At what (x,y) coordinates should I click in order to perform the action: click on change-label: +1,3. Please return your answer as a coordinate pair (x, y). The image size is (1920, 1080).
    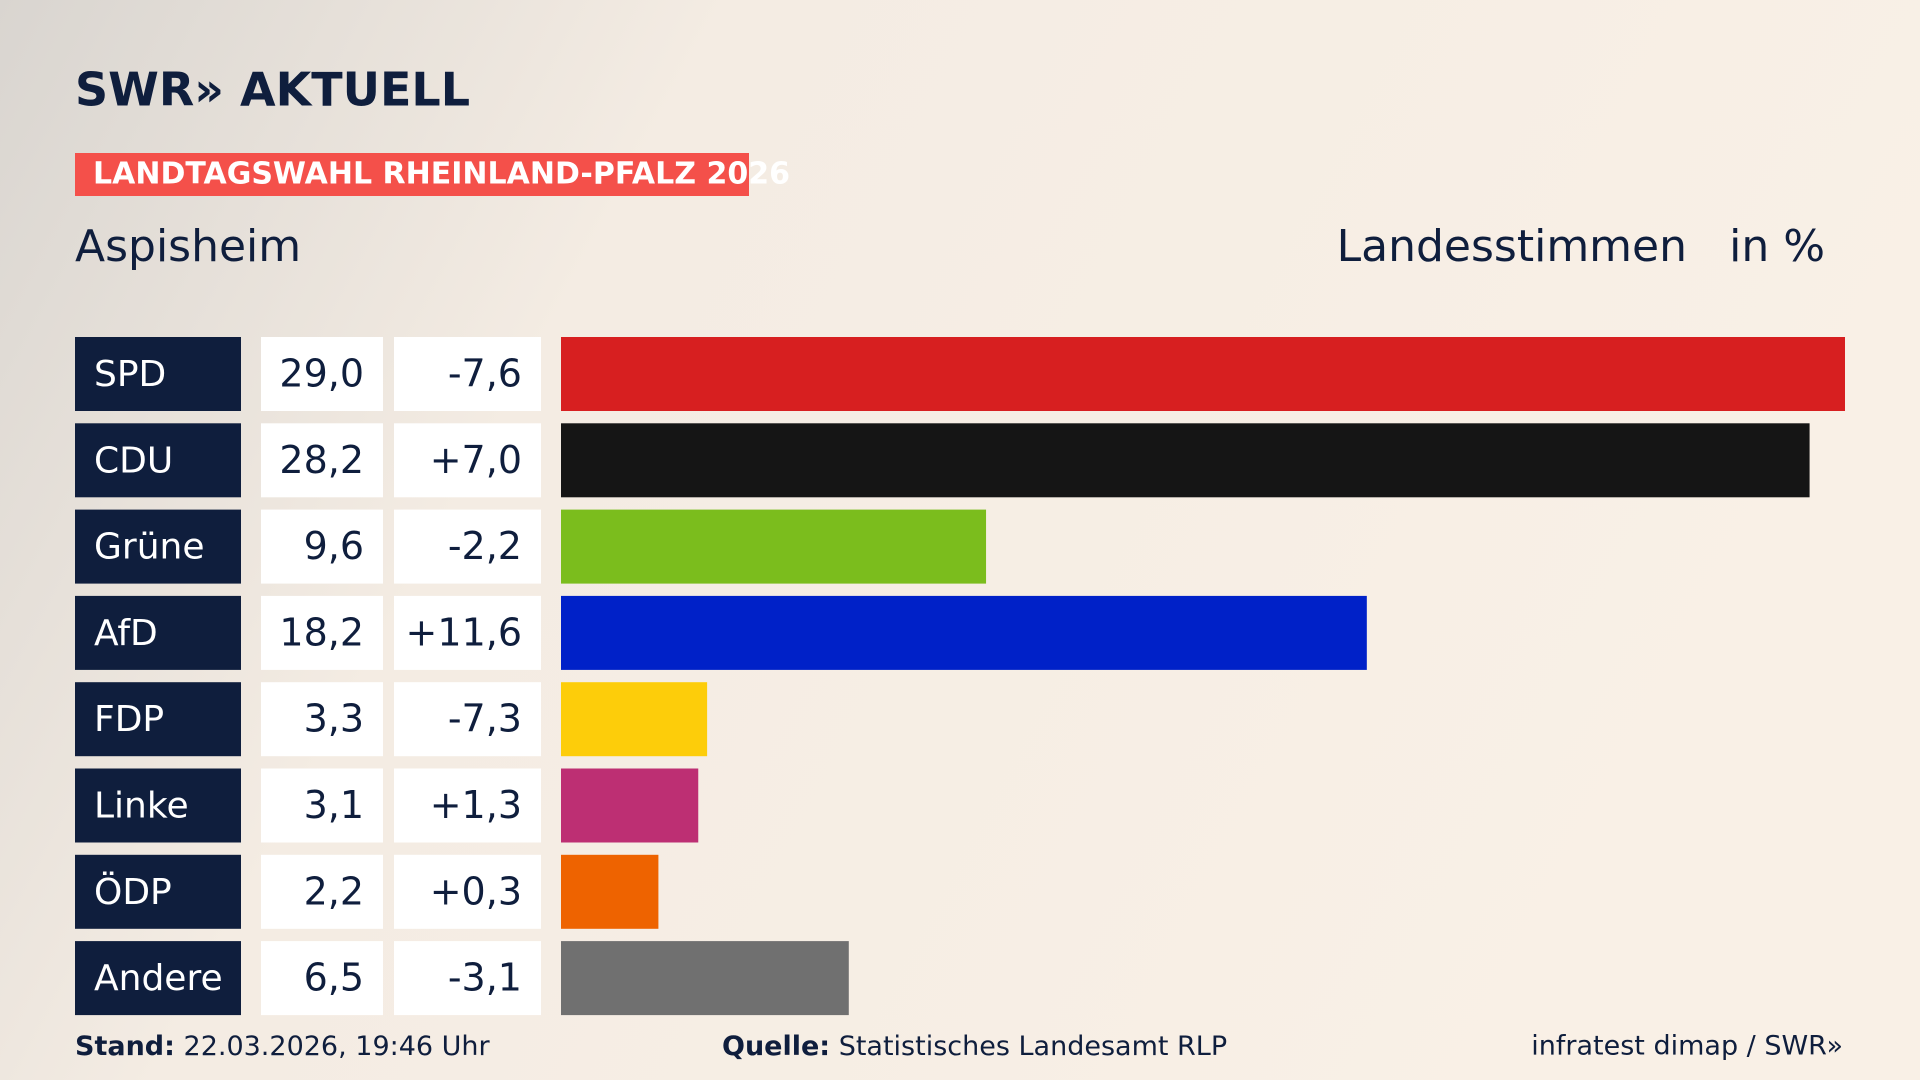
    Looking at the image, I should click on (476, 805).